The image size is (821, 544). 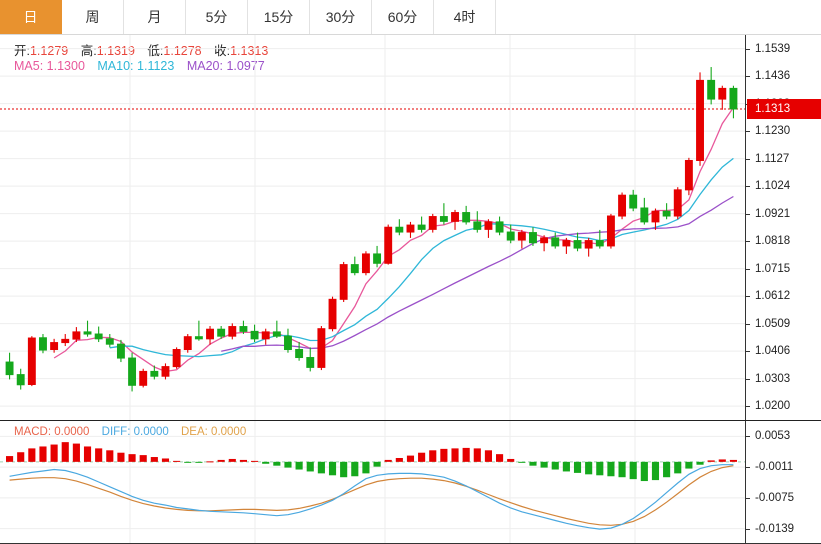 I want to click on tab-2: 月, so click(x=155, y=17).